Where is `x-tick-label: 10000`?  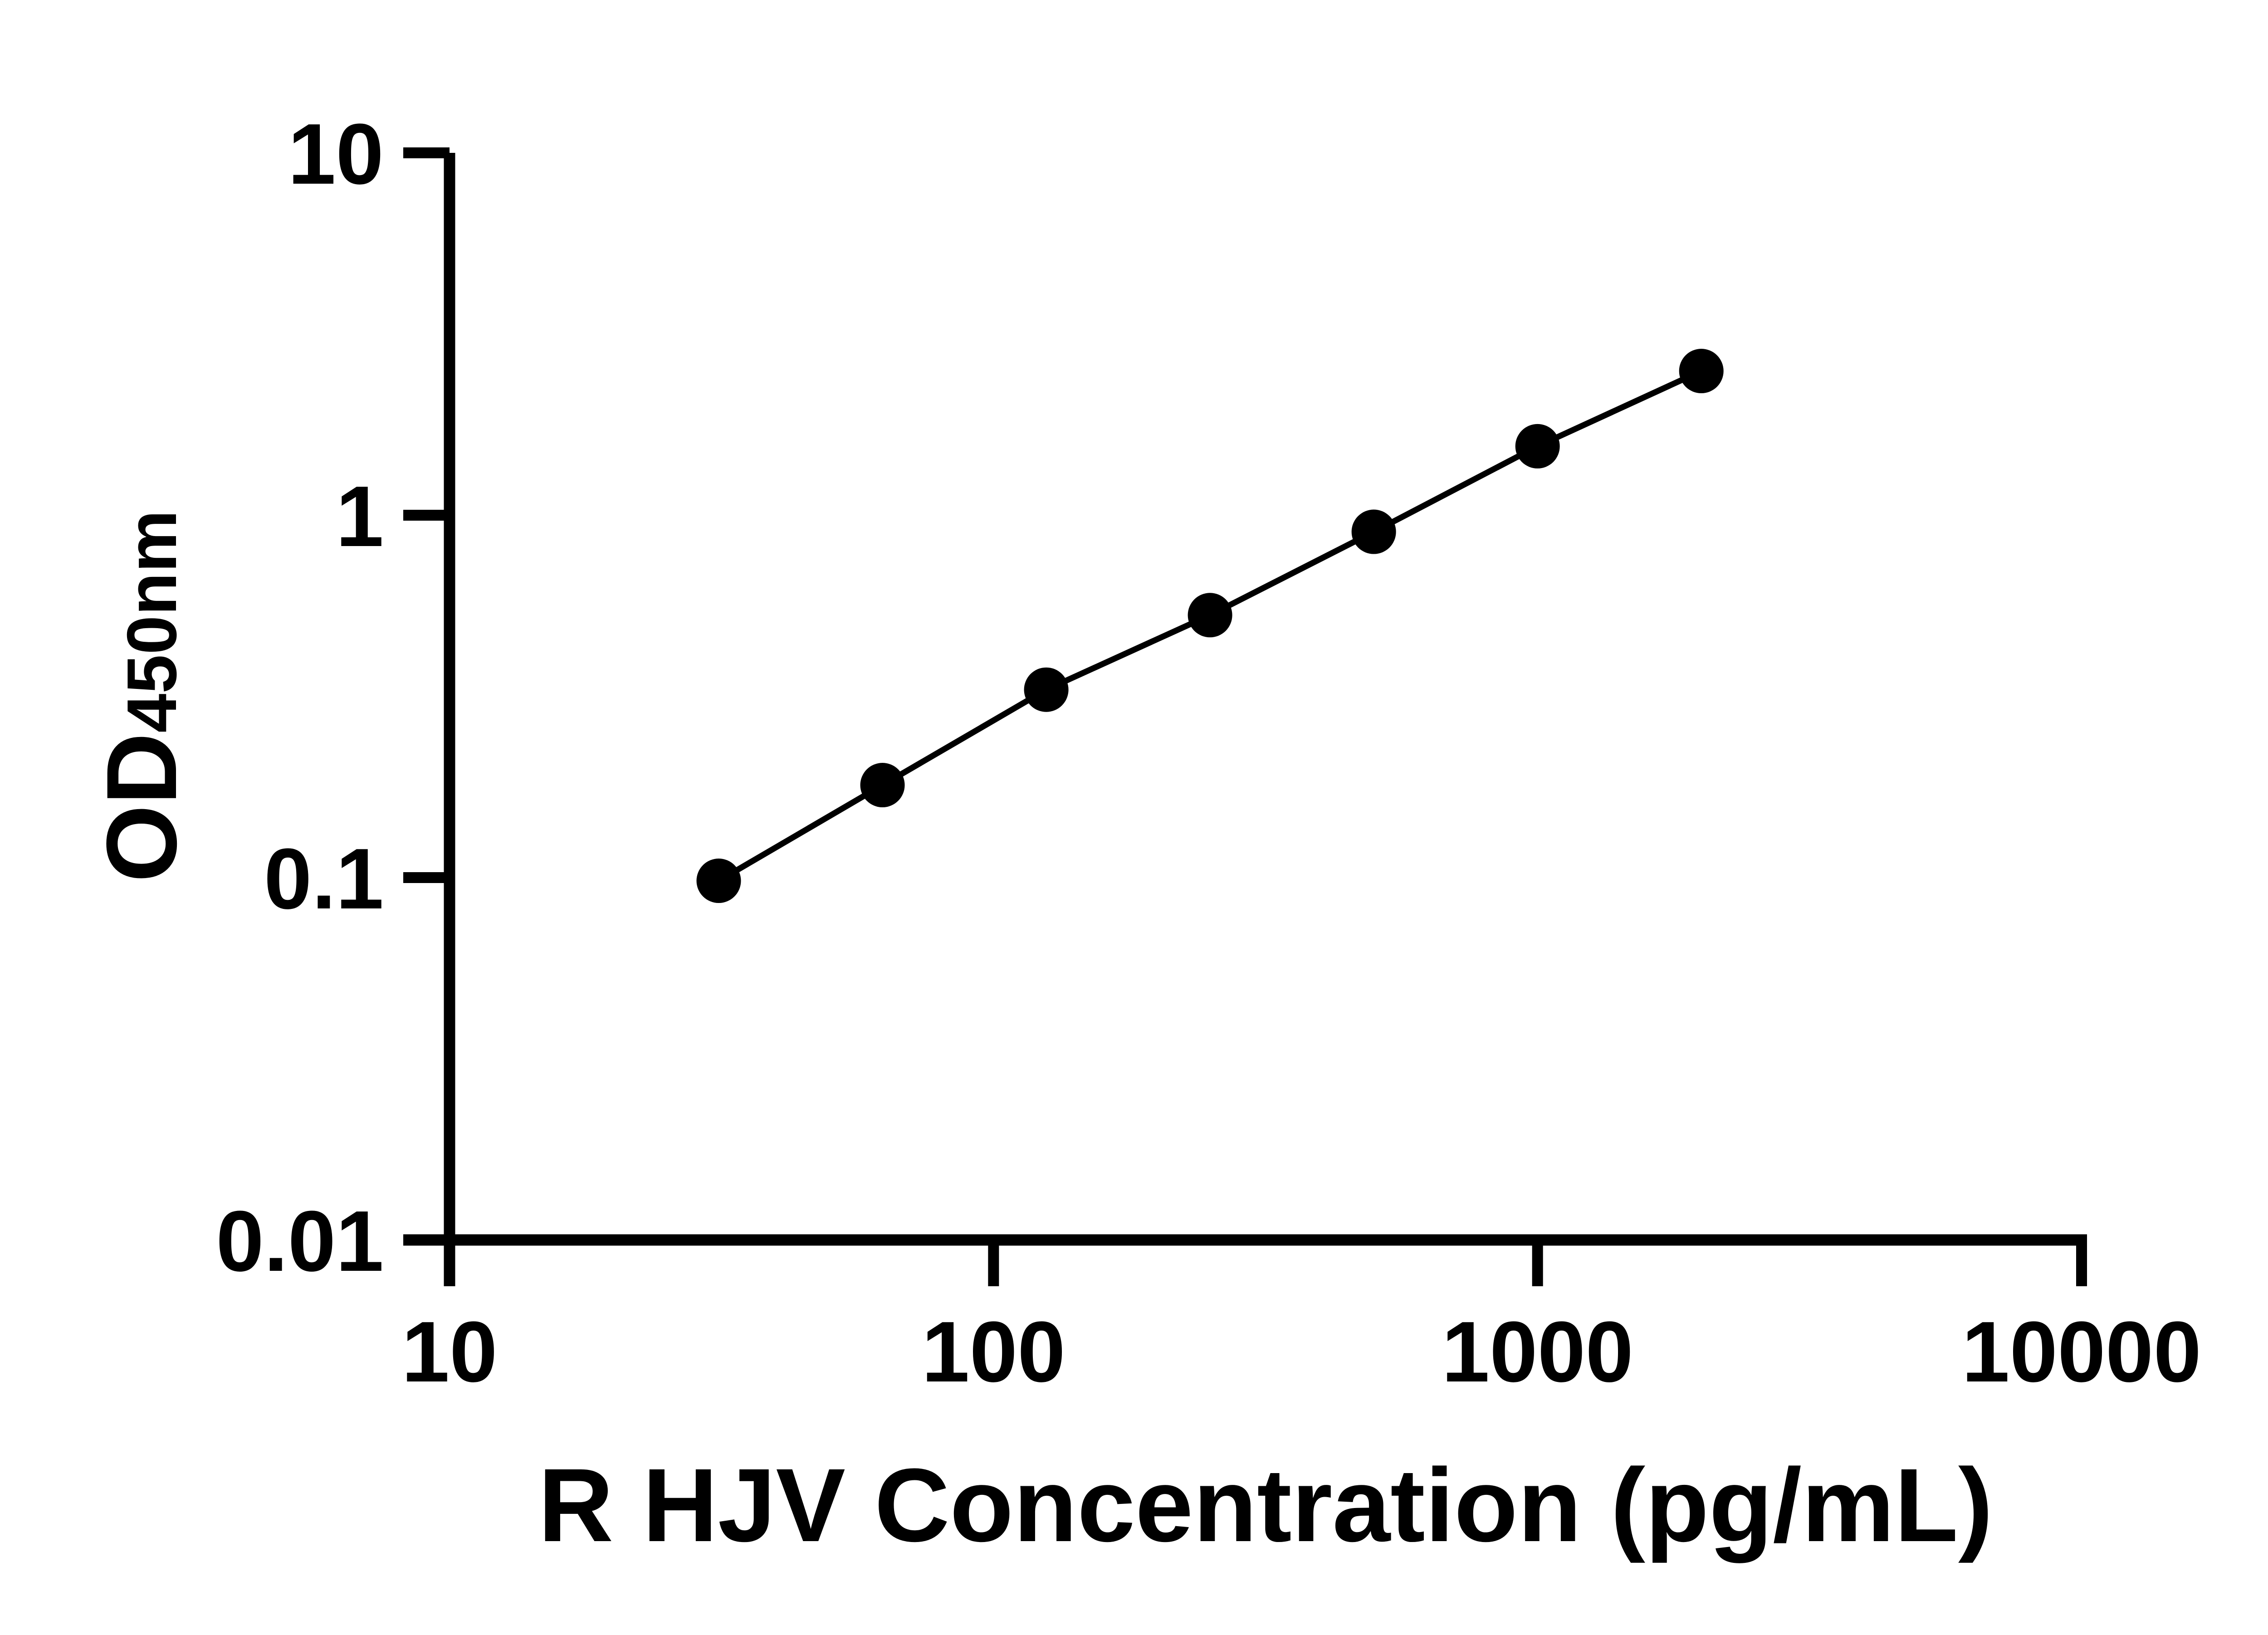 x-tick-label: 10000 is located at coordinates (2081, 1352).